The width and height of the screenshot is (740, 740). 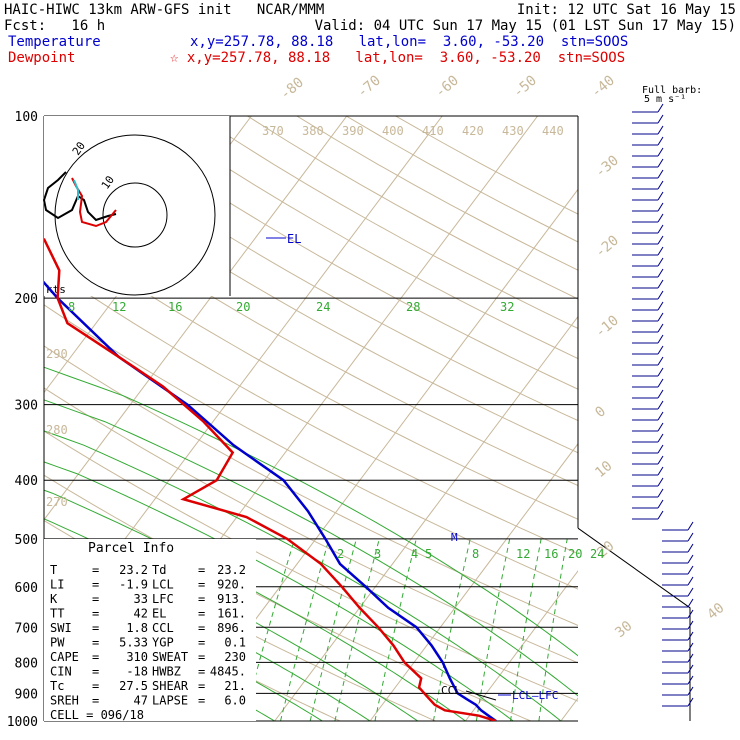 What do you see at coordinates (26, 406) in the screenshot?
I see `pressure-label: 300` at bounding box center [26, 406].